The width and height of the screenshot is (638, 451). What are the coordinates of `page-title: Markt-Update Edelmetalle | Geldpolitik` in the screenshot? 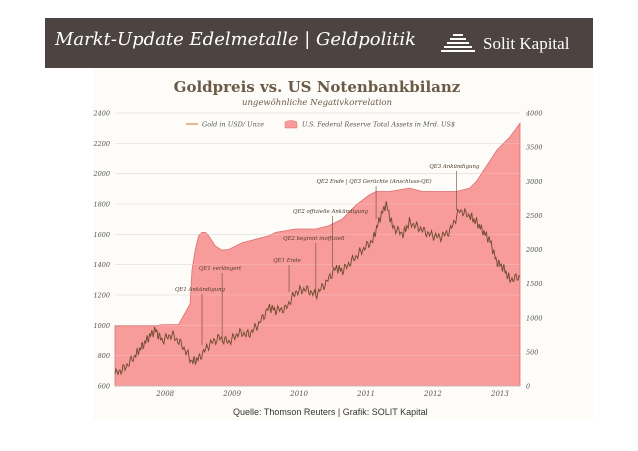 It's located at (236, 39).